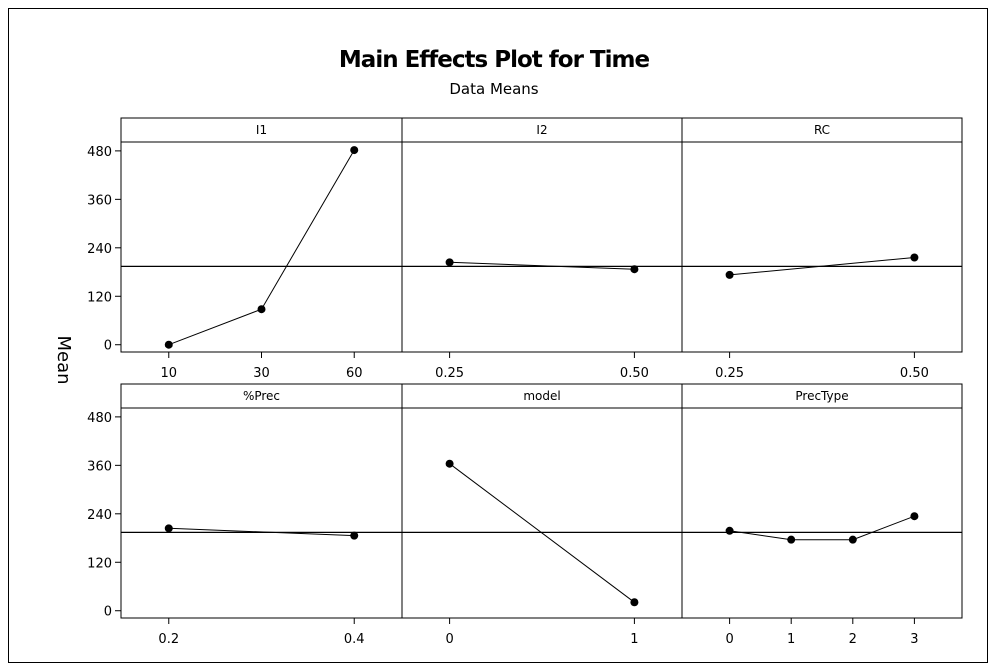 The height and width of the screenshot is (671, 998). Describe the element at coordinates (542, 533) in the screenshot. I see `series-line-model` at that location.